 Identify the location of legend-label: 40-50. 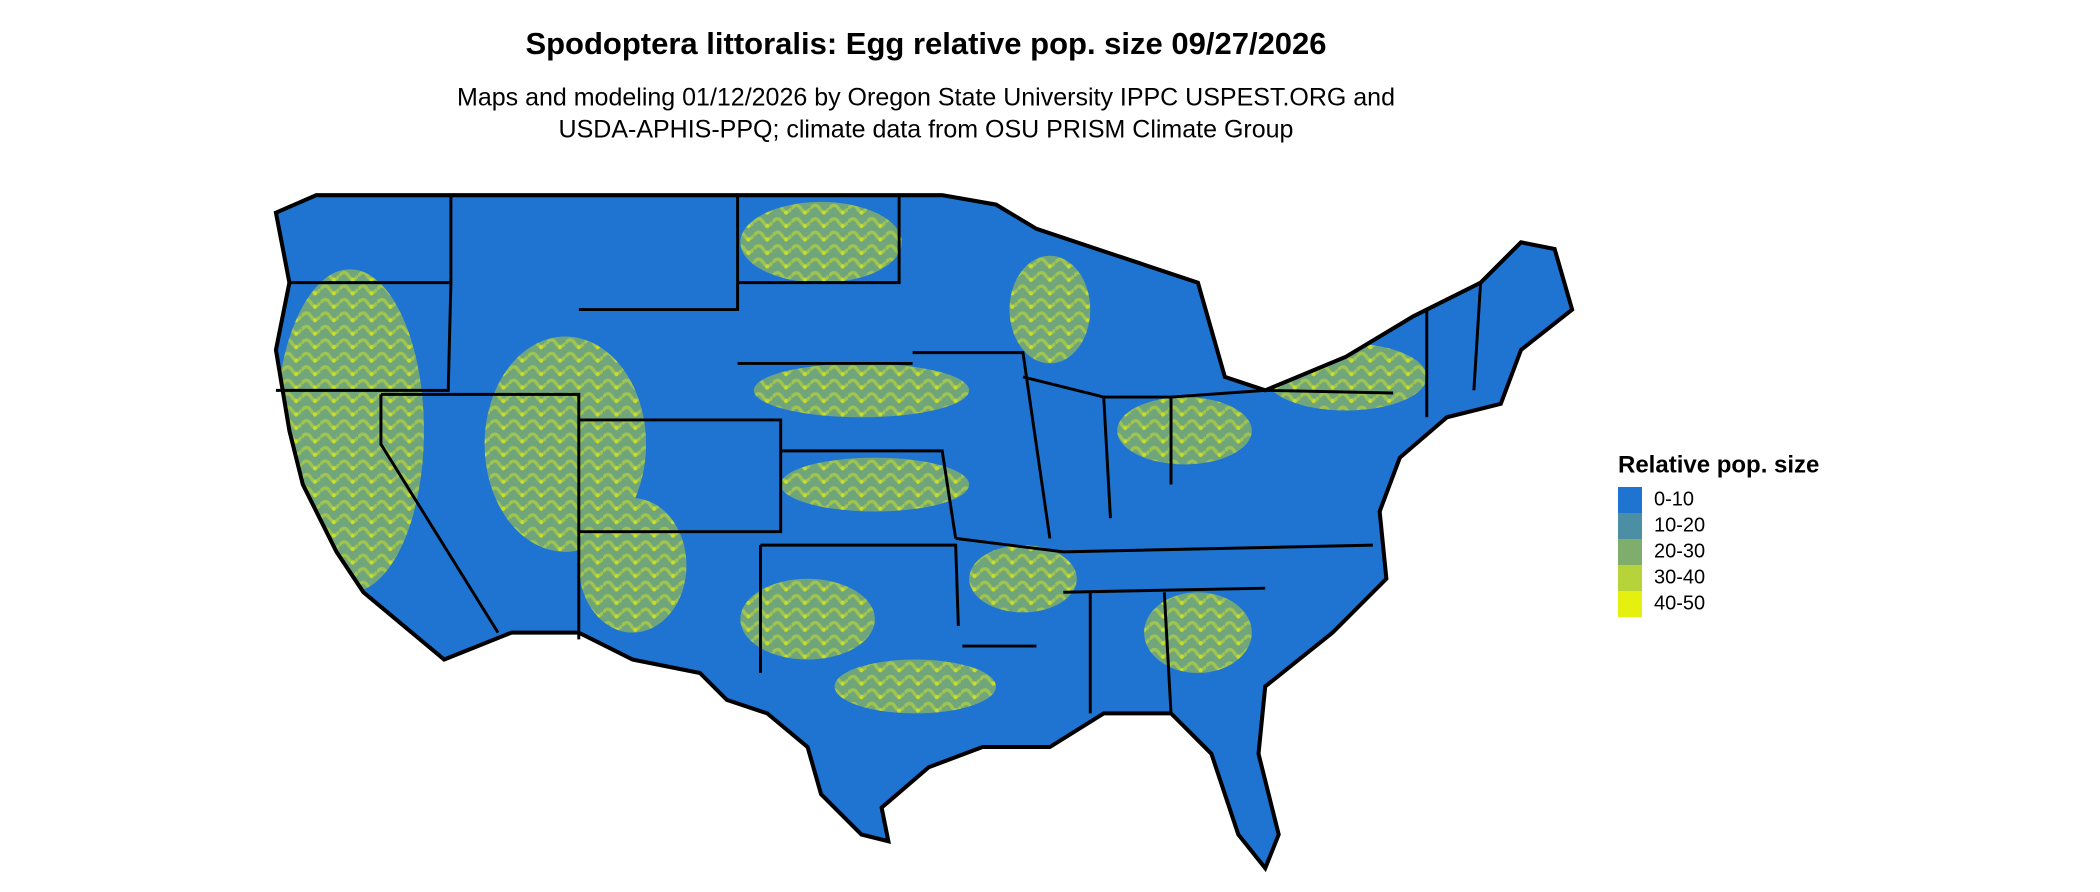
(1679, 603).